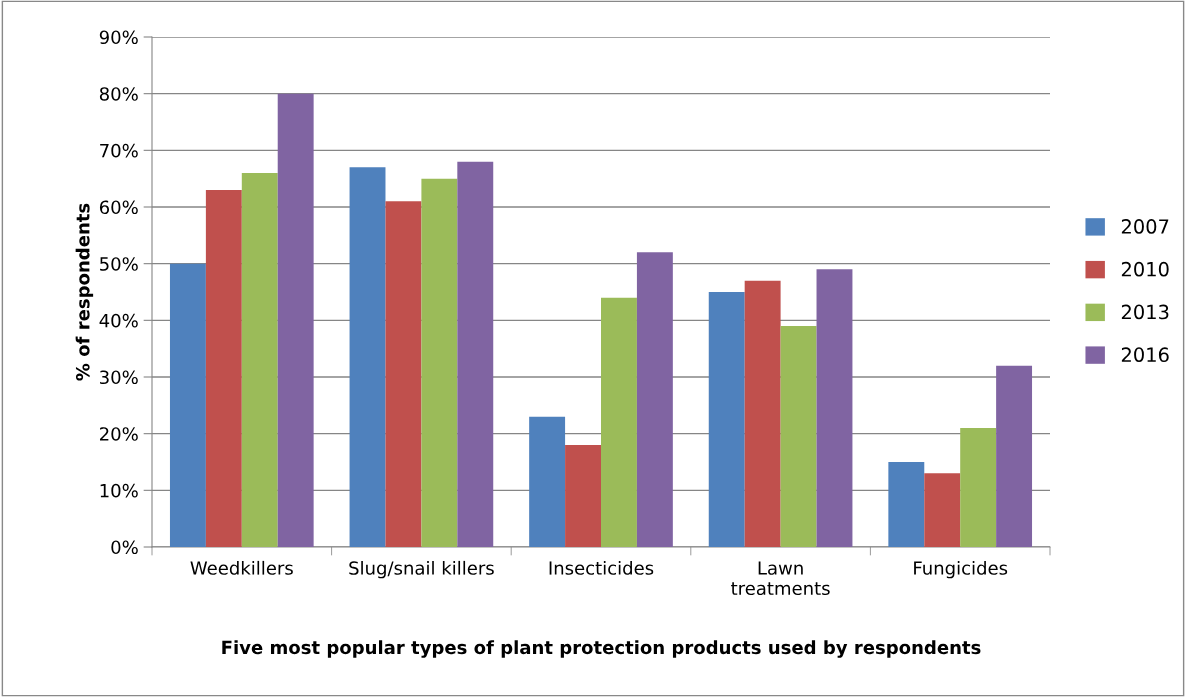 The height and width of the screenshot is (697, 1186). Describe the element at coordinates (601, 567) in the screenshot. I see `x-tick-label: Insecticides` at that location.